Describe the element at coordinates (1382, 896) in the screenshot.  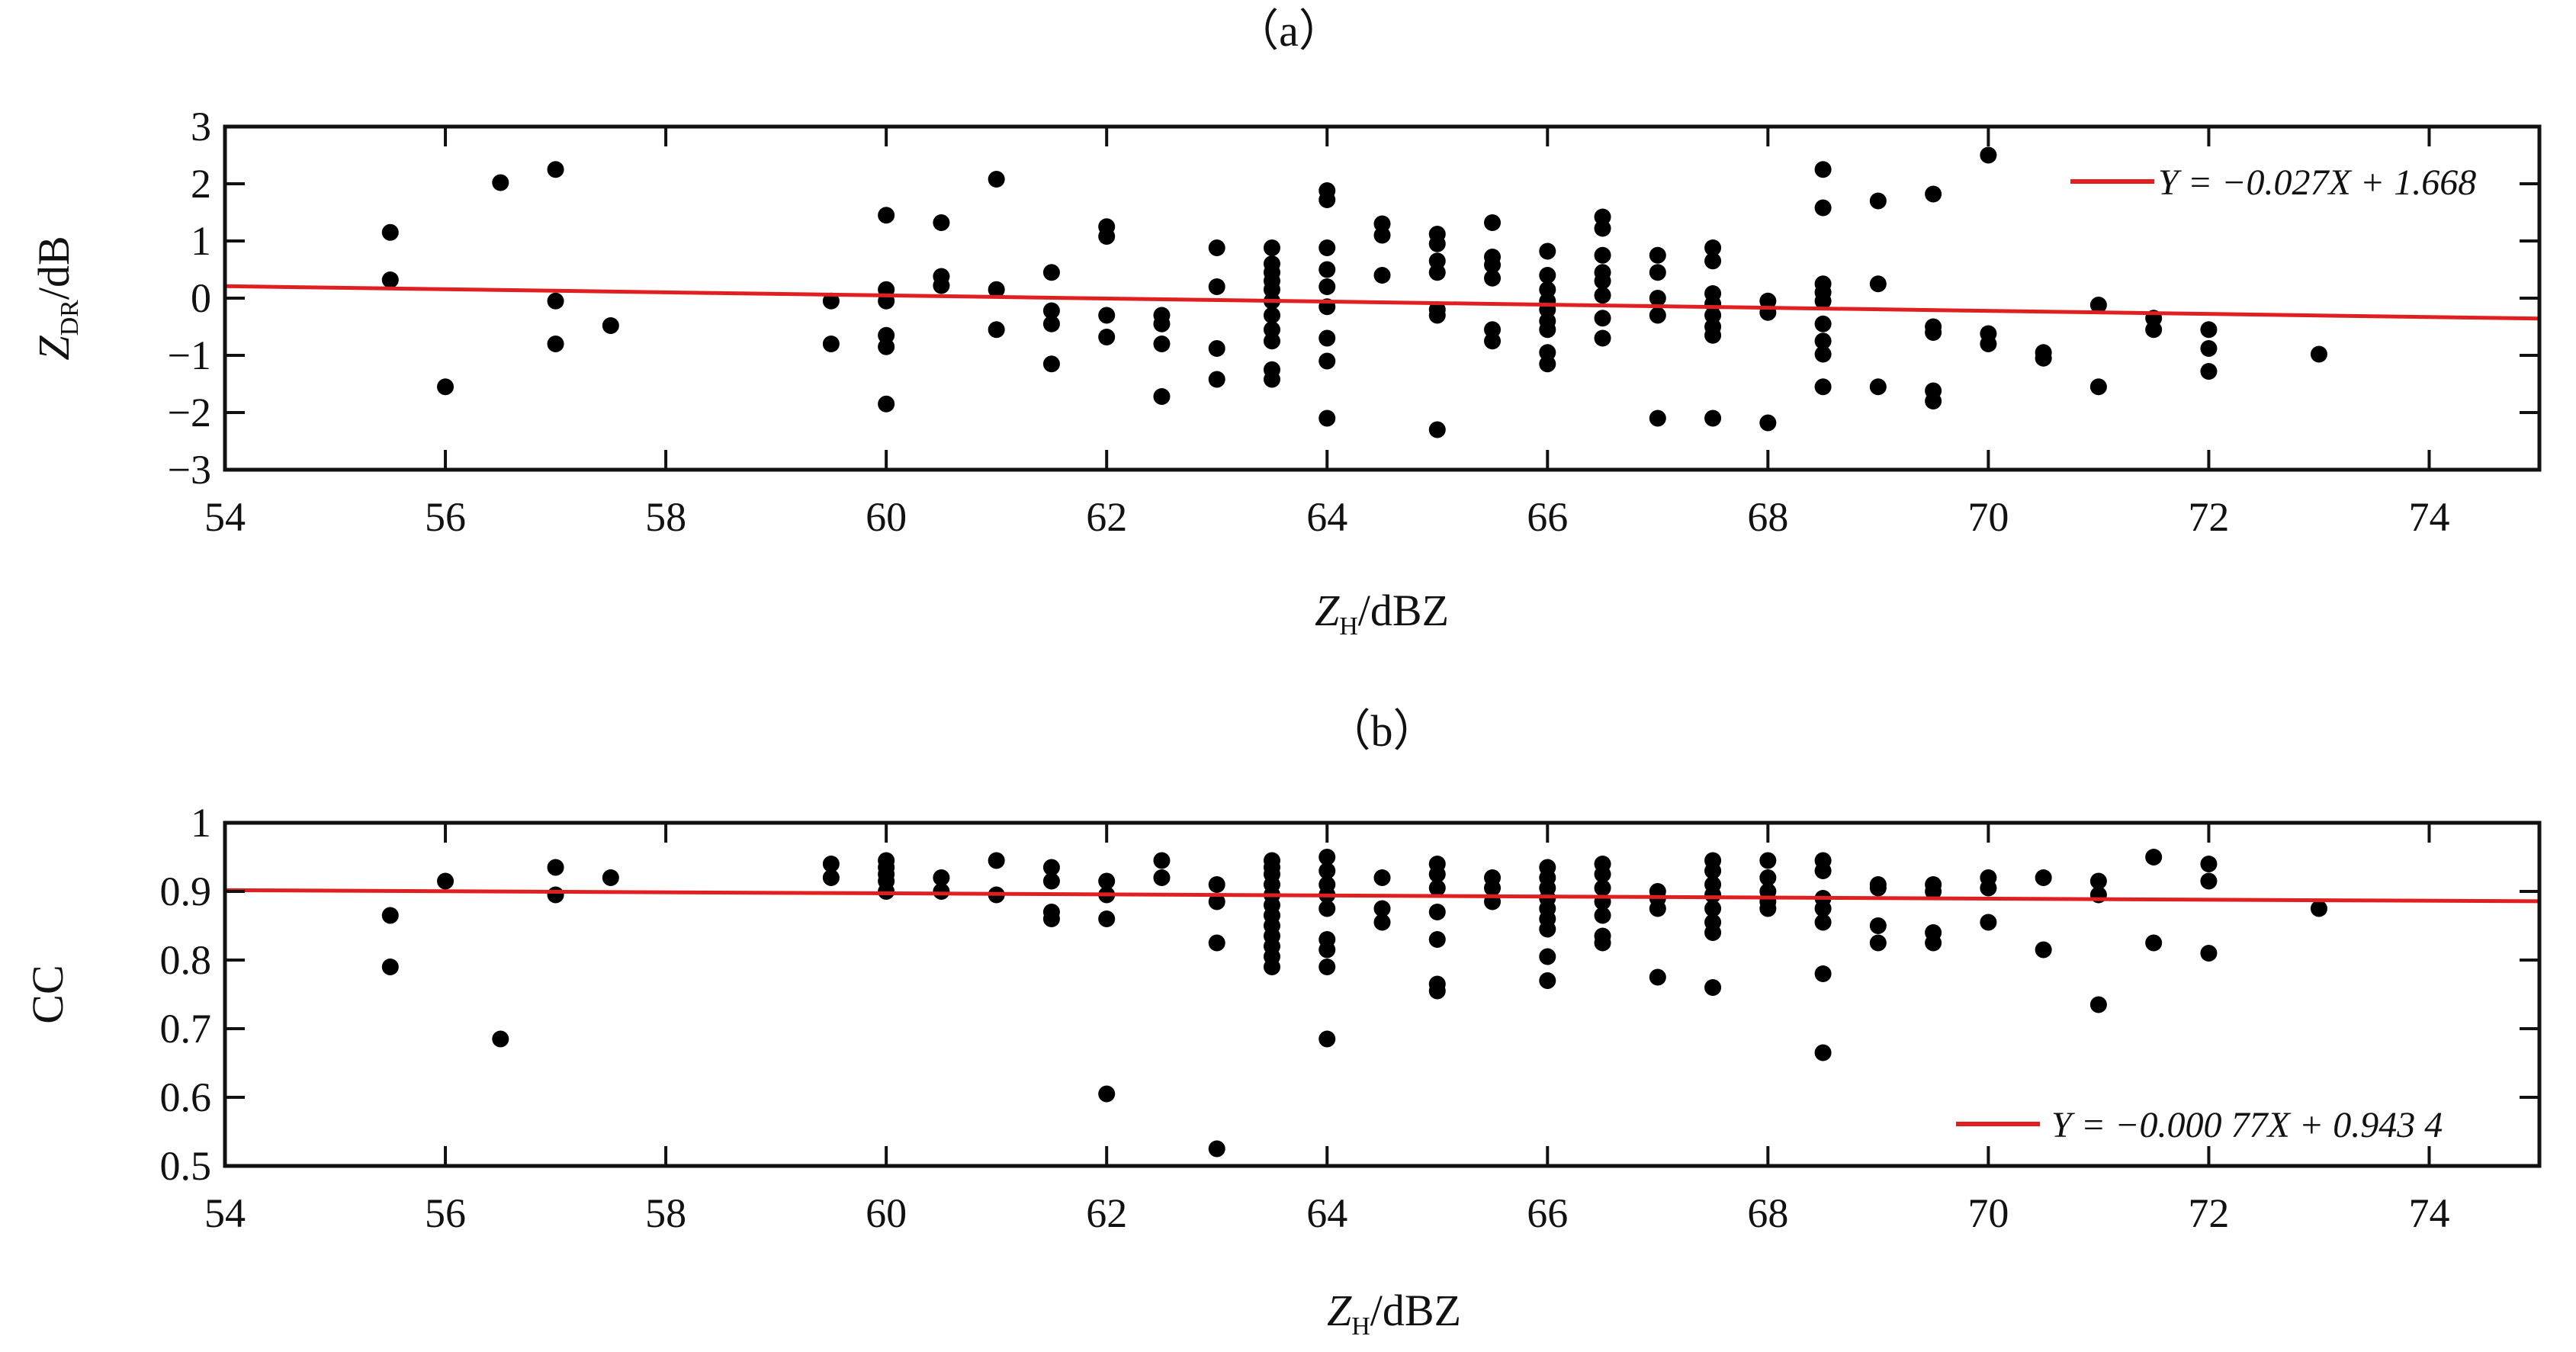
I see `panel-b-fit-line` at that location.